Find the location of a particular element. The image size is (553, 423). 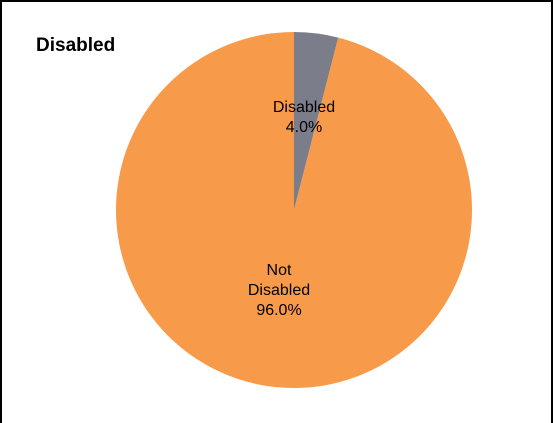

data-label-not-disabled: Not Disabled 96.0% is located at coordinates (279, 290).